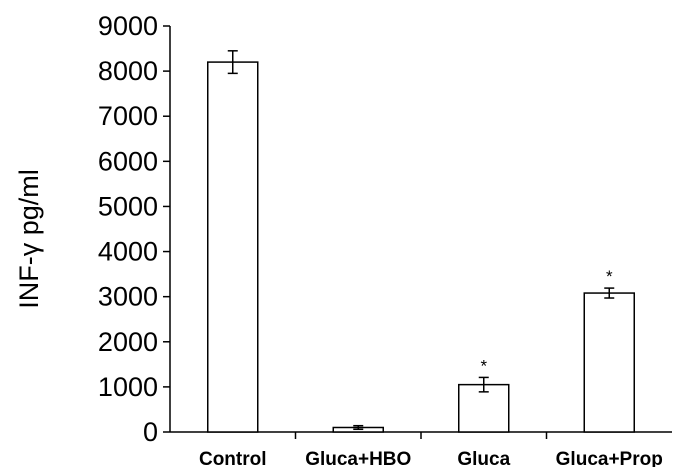 This screenshot has height=467, width=686. Describe the element at coordinates (29, 239) in the screenshot. I see `y-axis-title: INF-γ pg/ml` at that location.